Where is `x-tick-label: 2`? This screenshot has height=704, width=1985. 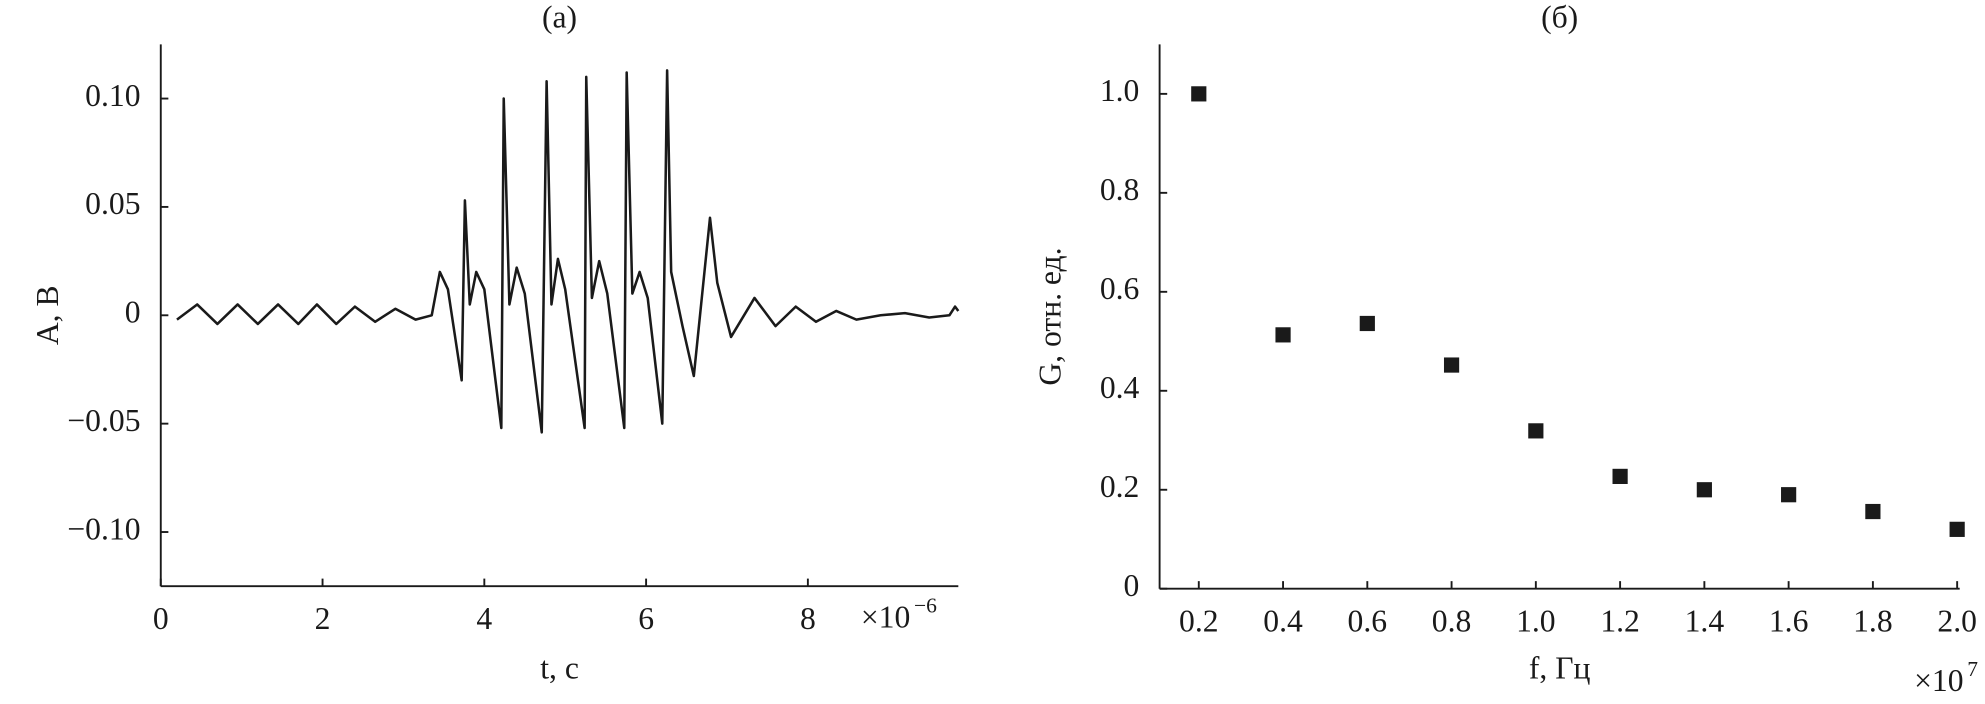
x-tick-label: 2 is located at coordinates (323, 618).